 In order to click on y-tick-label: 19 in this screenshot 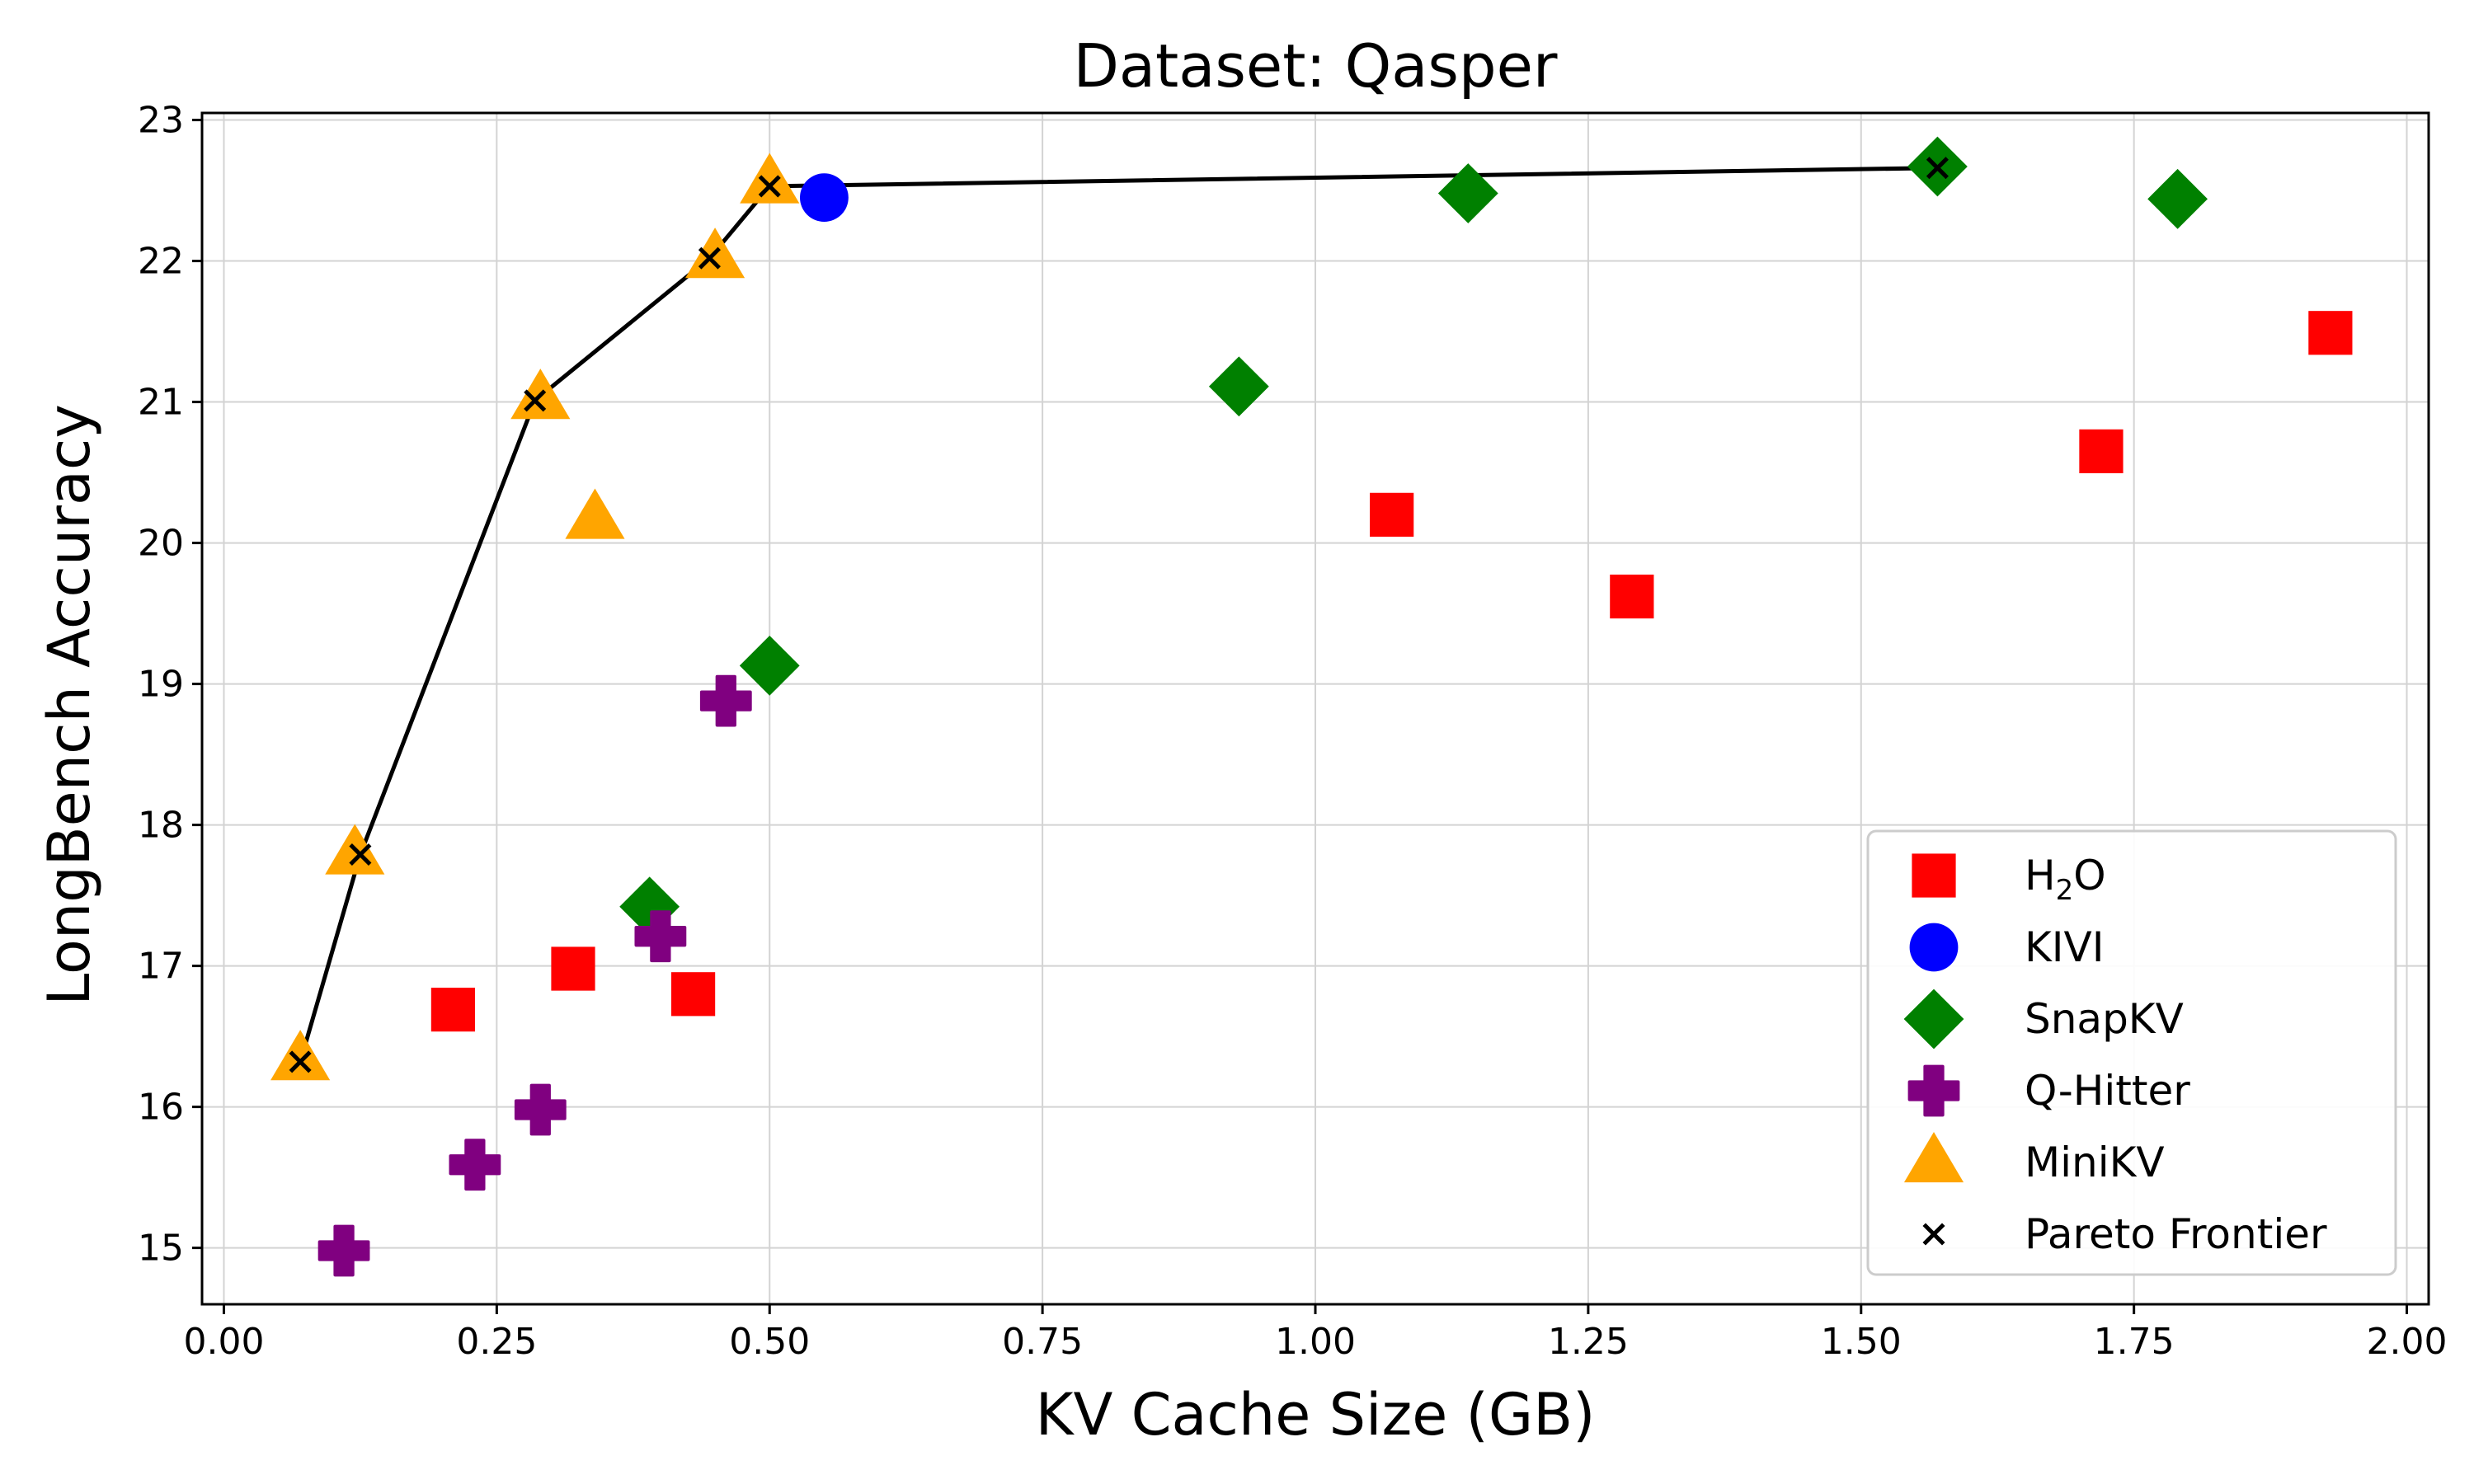, I will do `click(161, 685)`.